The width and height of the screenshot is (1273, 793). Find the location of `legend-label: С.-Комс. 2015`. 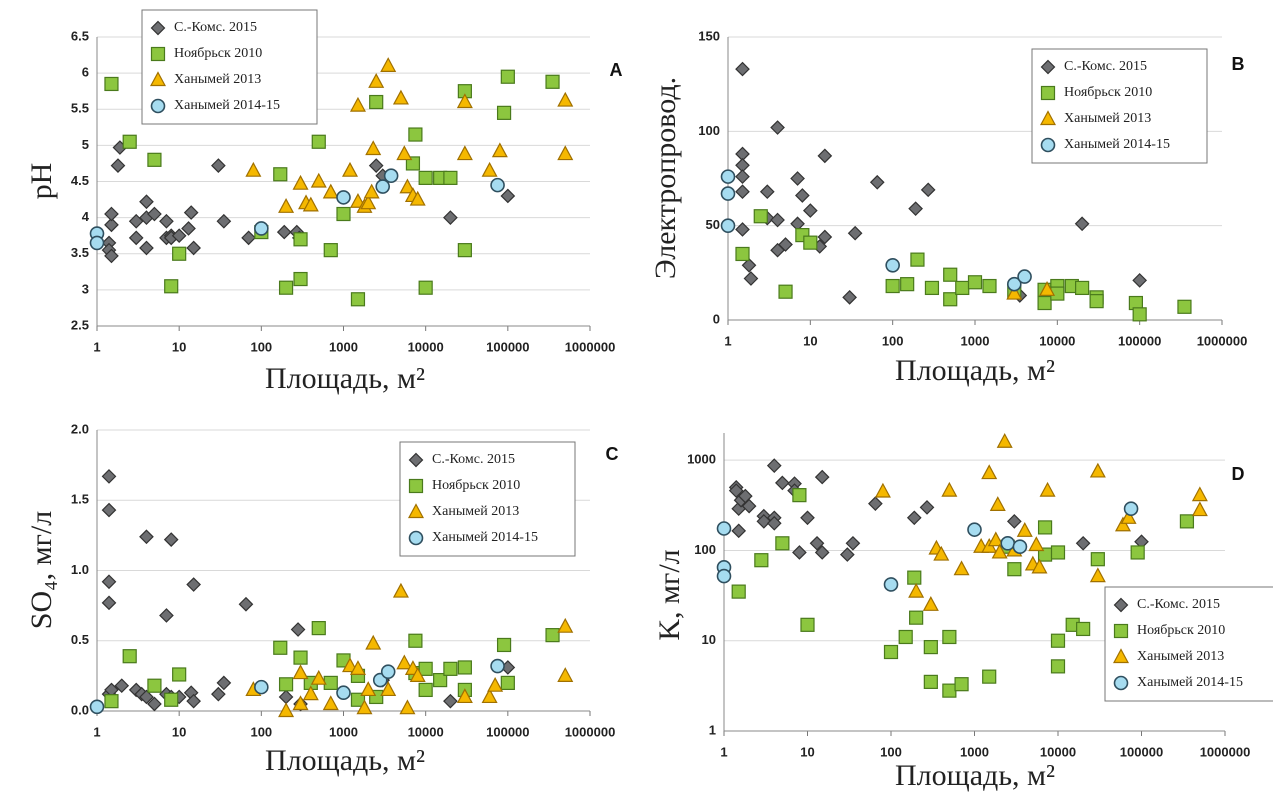

legend-label: С.-Комс. 2015 is located at coordinates (473, 459).